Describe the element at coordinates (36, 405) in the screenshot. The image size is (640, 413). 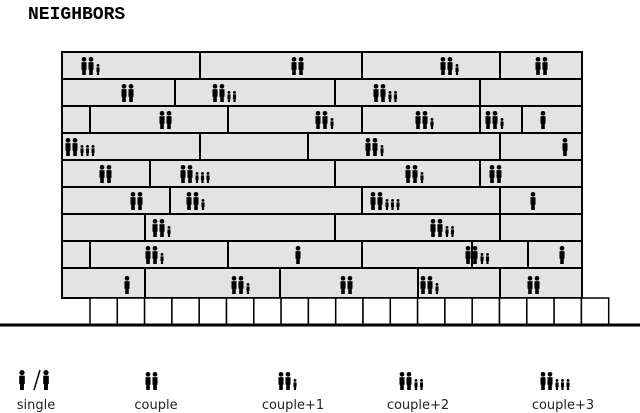
I see `legend-label: single` at that location.